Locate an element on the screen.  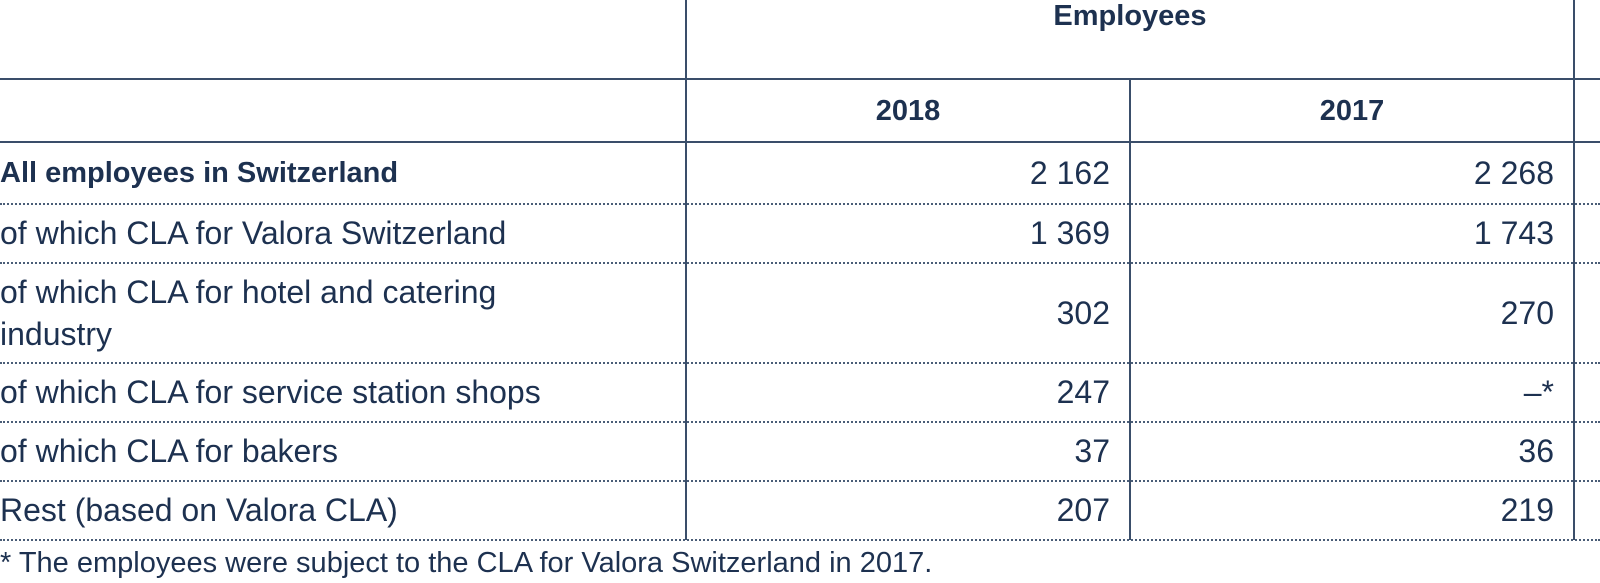
row-label: of which CLA for Valora Switzerland is located at coordinates (253, 233).